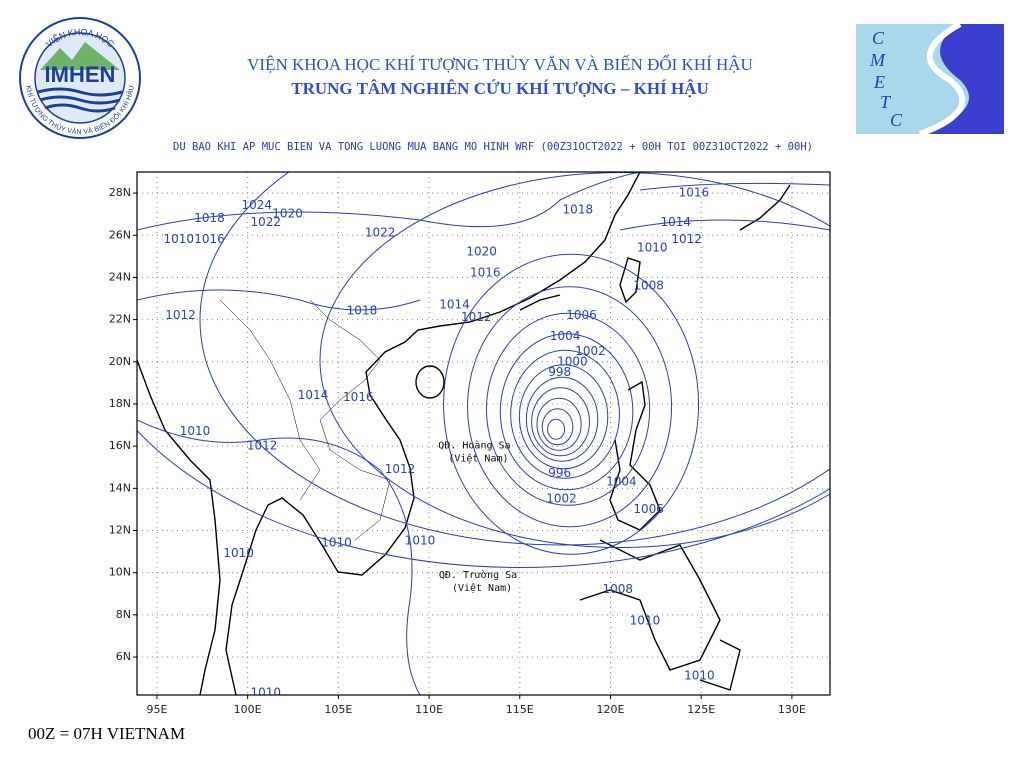 This screenshot has height=768, width=1024. What do you see at coordinates (106, 733) in the screenshot?
I see `footer-note: 00Z = 07H VIETNAM` at bounding box center [106, 733].